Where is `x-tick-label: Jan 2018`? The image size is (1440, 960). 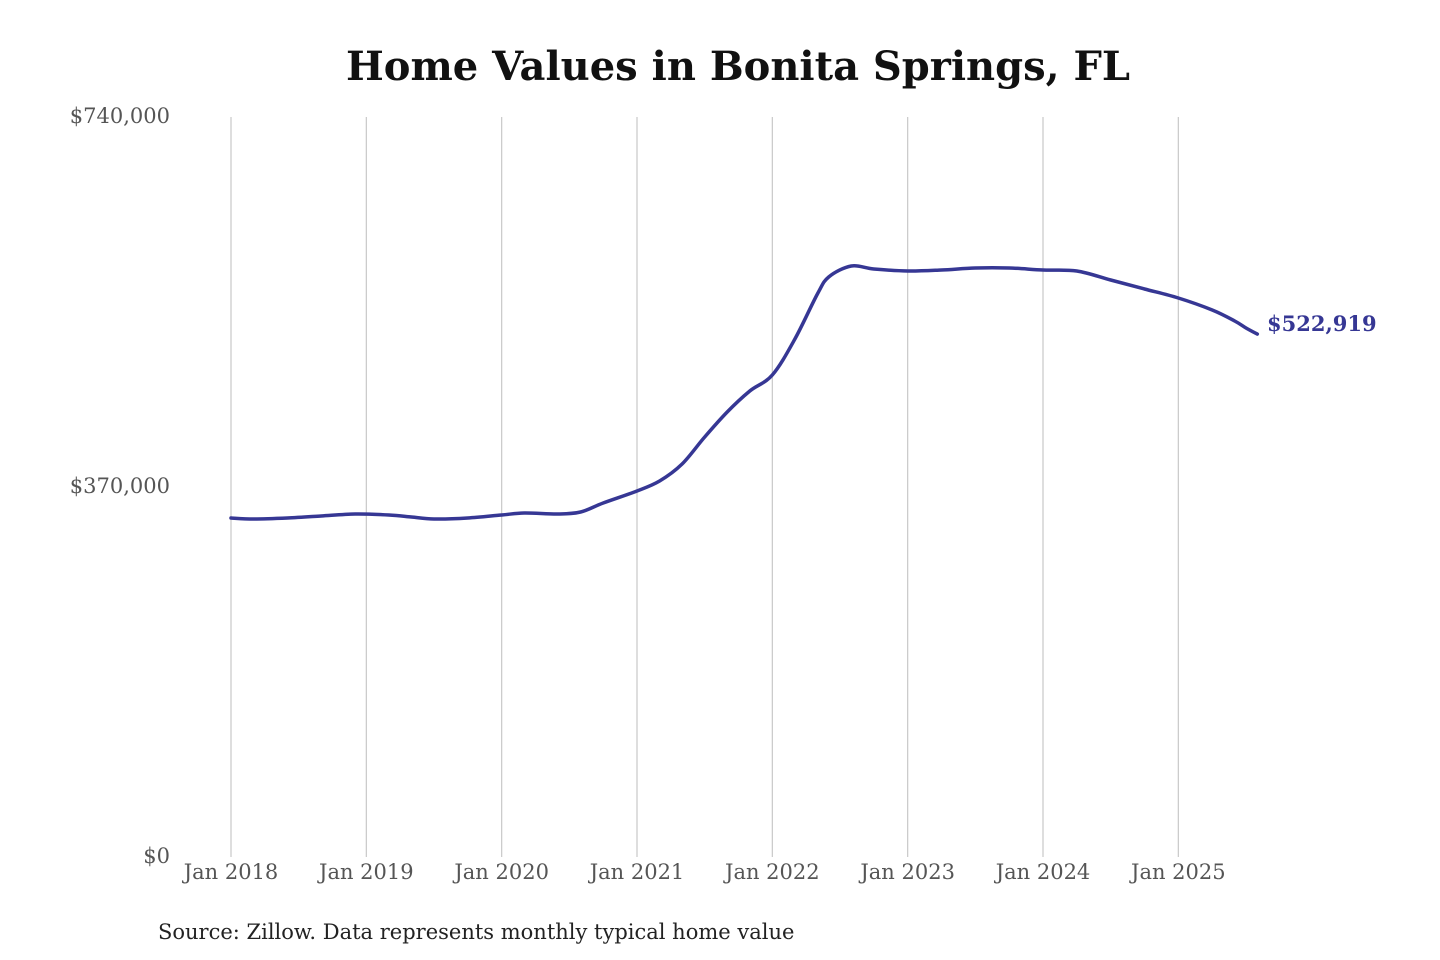 x-tick-label: Jan 2018 is located at coordinates (230, 872).